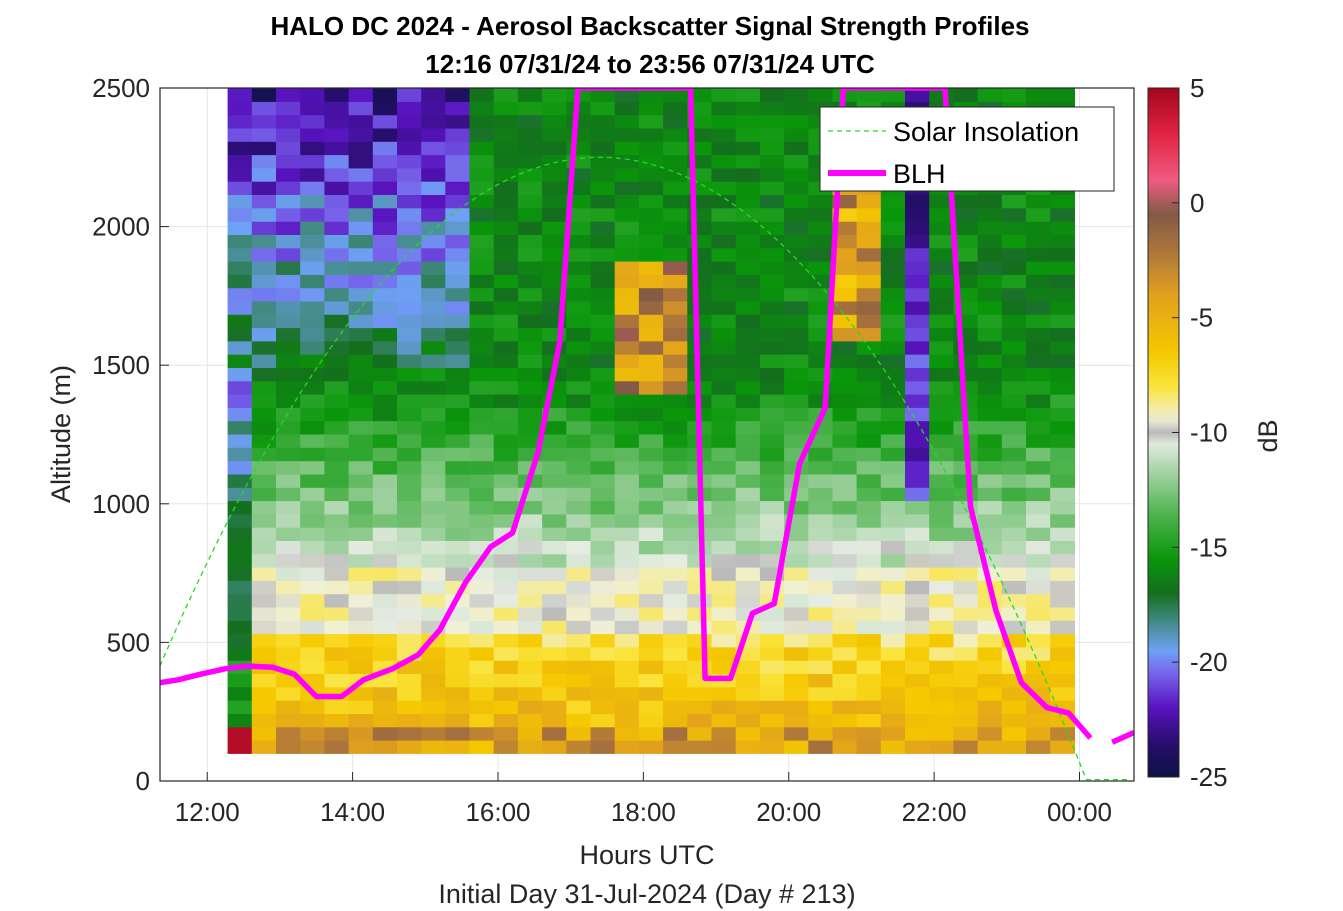  I want to click on y-tick-label: 1000, so click(121, 504).